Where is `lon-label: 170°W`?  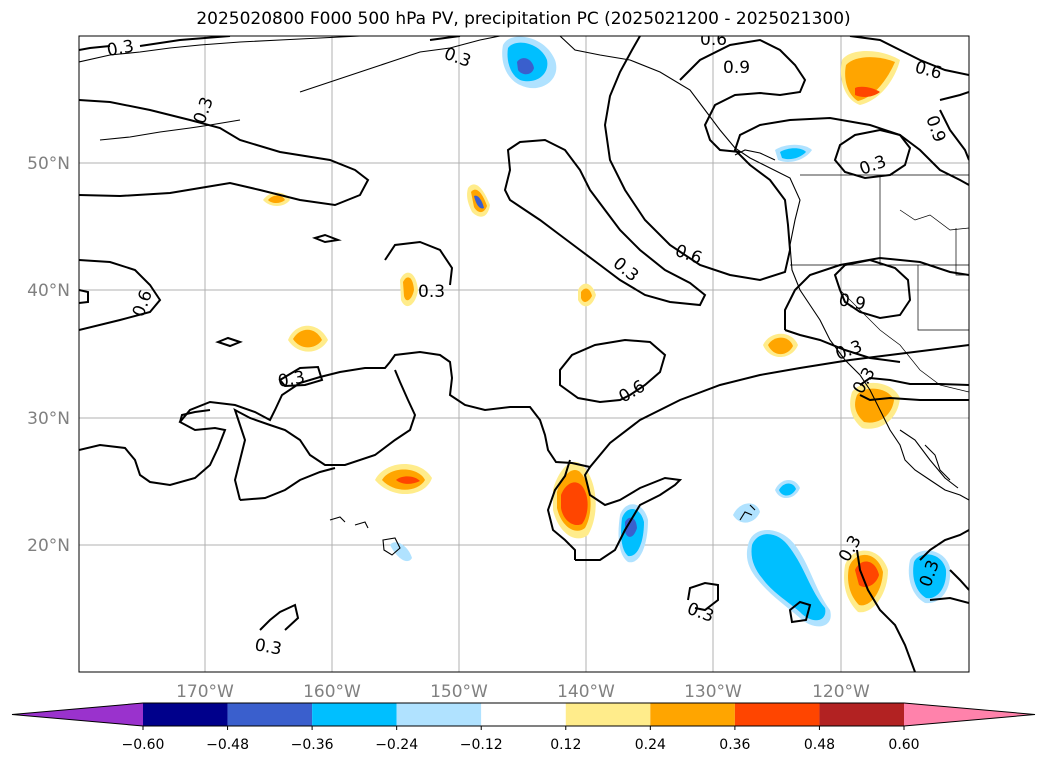
lon-label: 170°W is located at coordinates (205, 692).